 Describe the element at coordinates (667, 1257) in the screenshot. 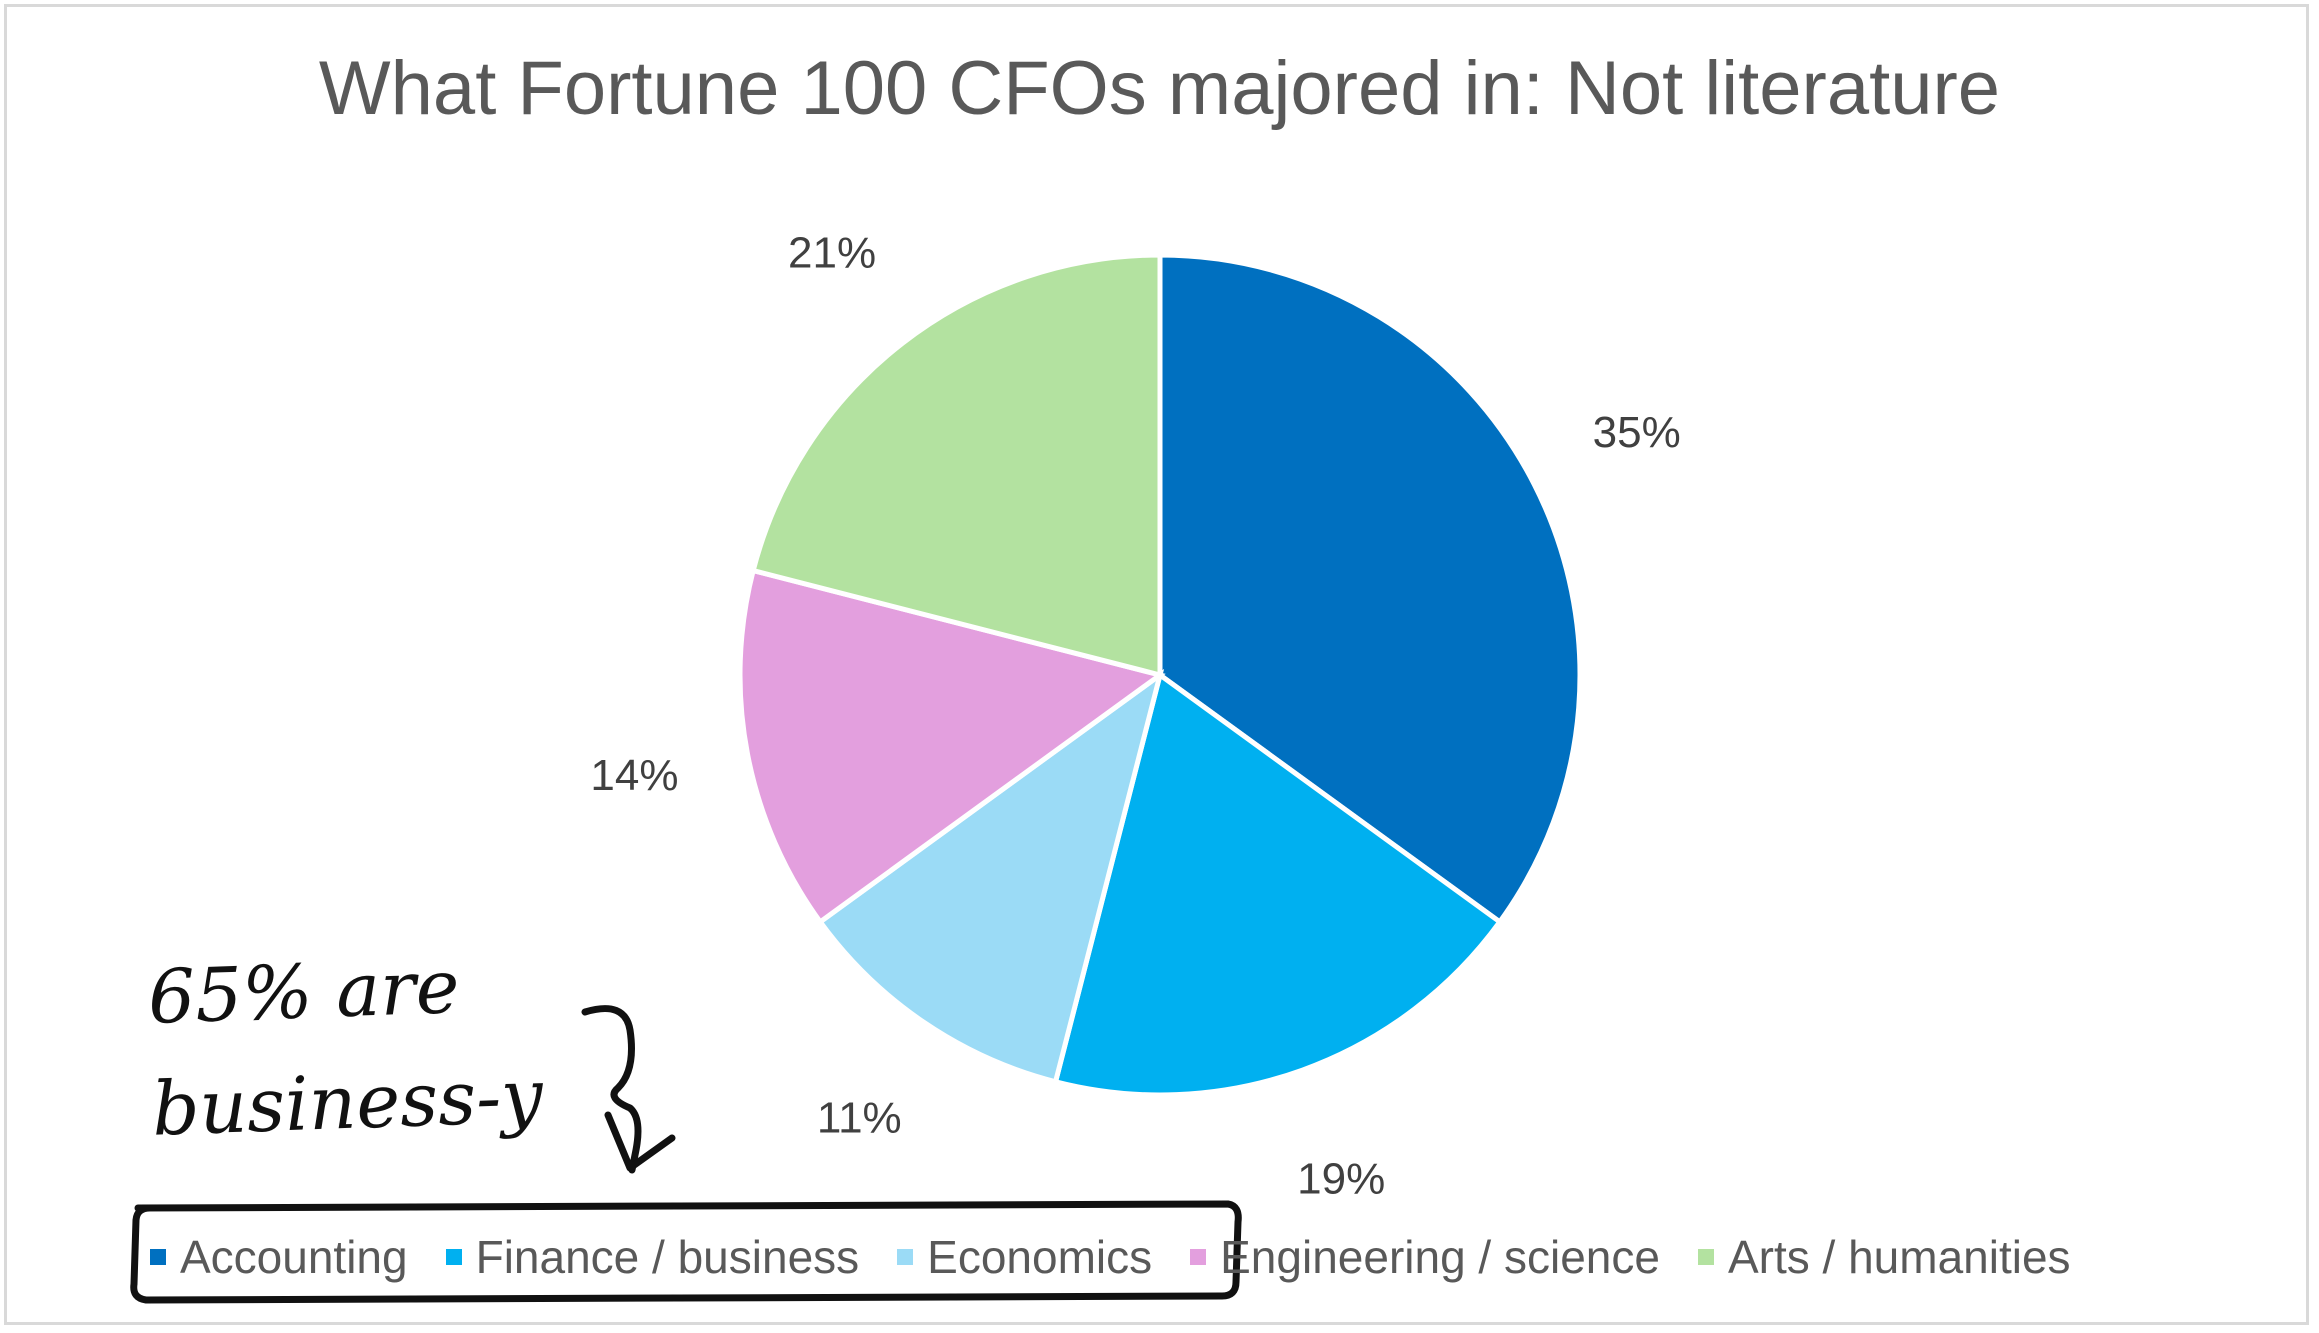

I see `legend-label: Finance / business` at that location.